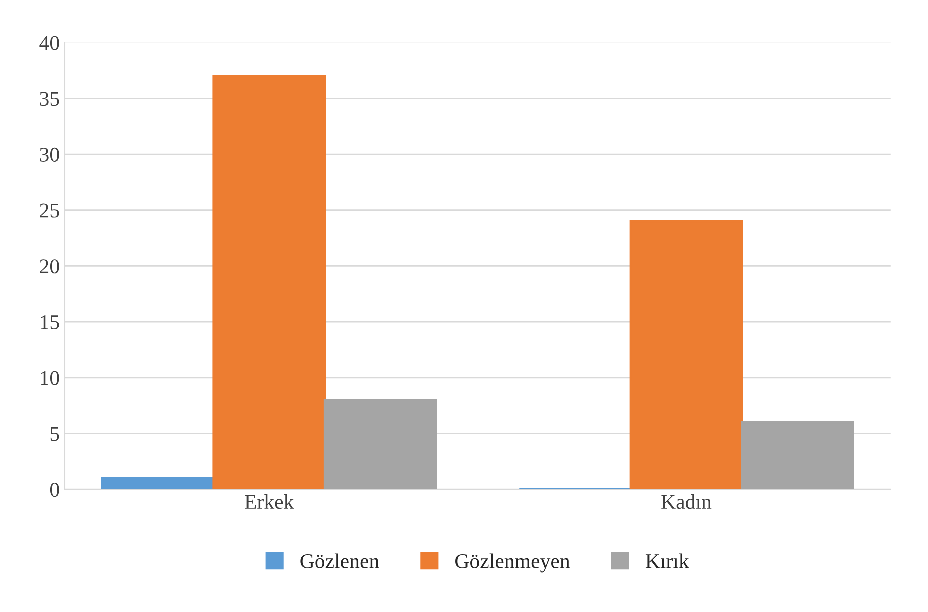  What do you see at coordinates (50, 99) in the screenshot?
I see `y-tick-label: 35` at bounding box center [50, 99].